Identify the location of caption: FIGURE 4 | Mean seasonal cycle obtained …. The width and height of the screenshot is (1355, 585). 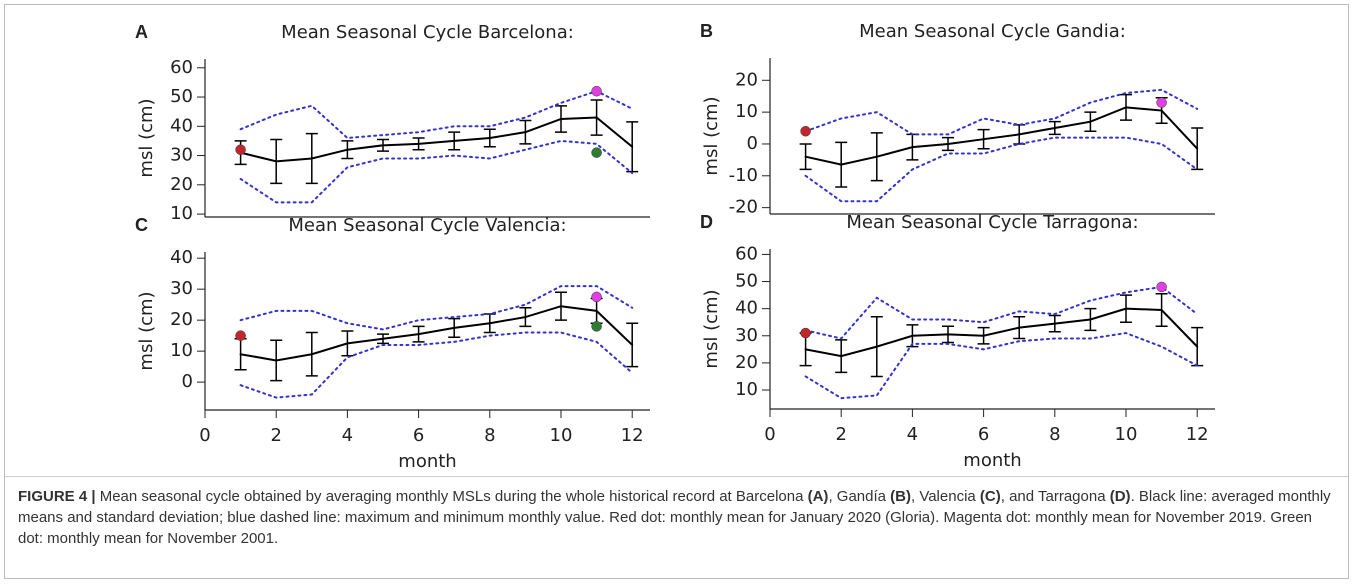
(678, 517).